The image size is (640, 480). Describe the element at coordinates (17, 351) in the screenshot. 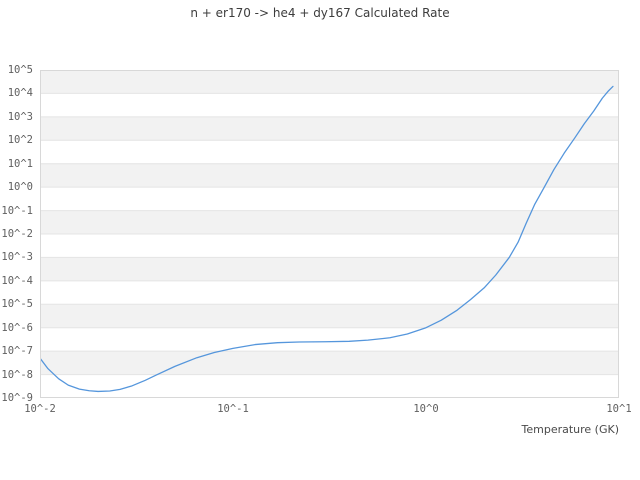

I see `y-tick-label: 10^-7` at that location.